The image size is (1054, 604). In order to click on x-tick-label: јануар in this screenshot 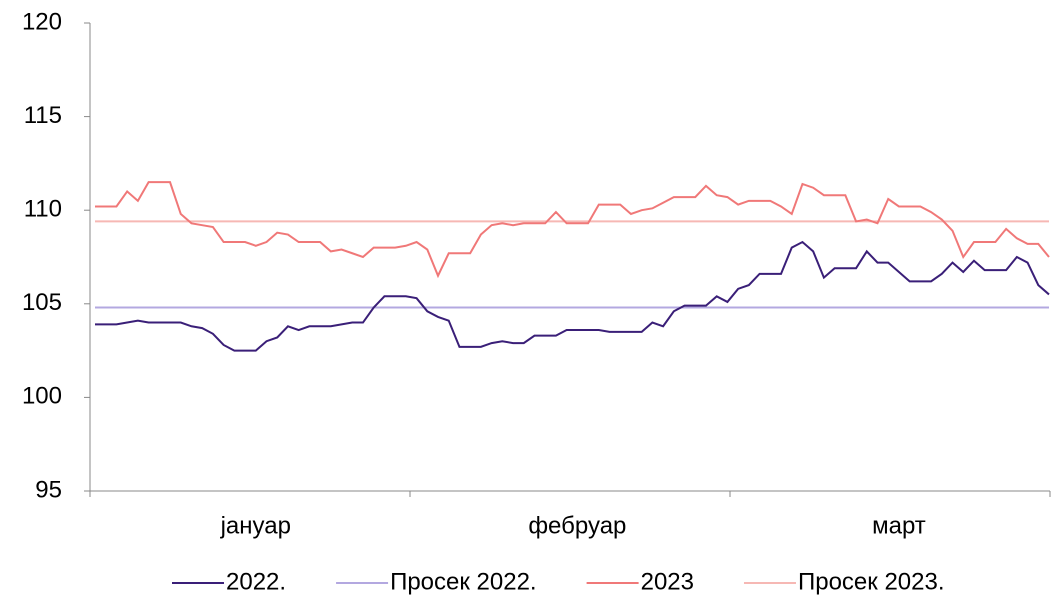, I will do `click(255, 525)`.